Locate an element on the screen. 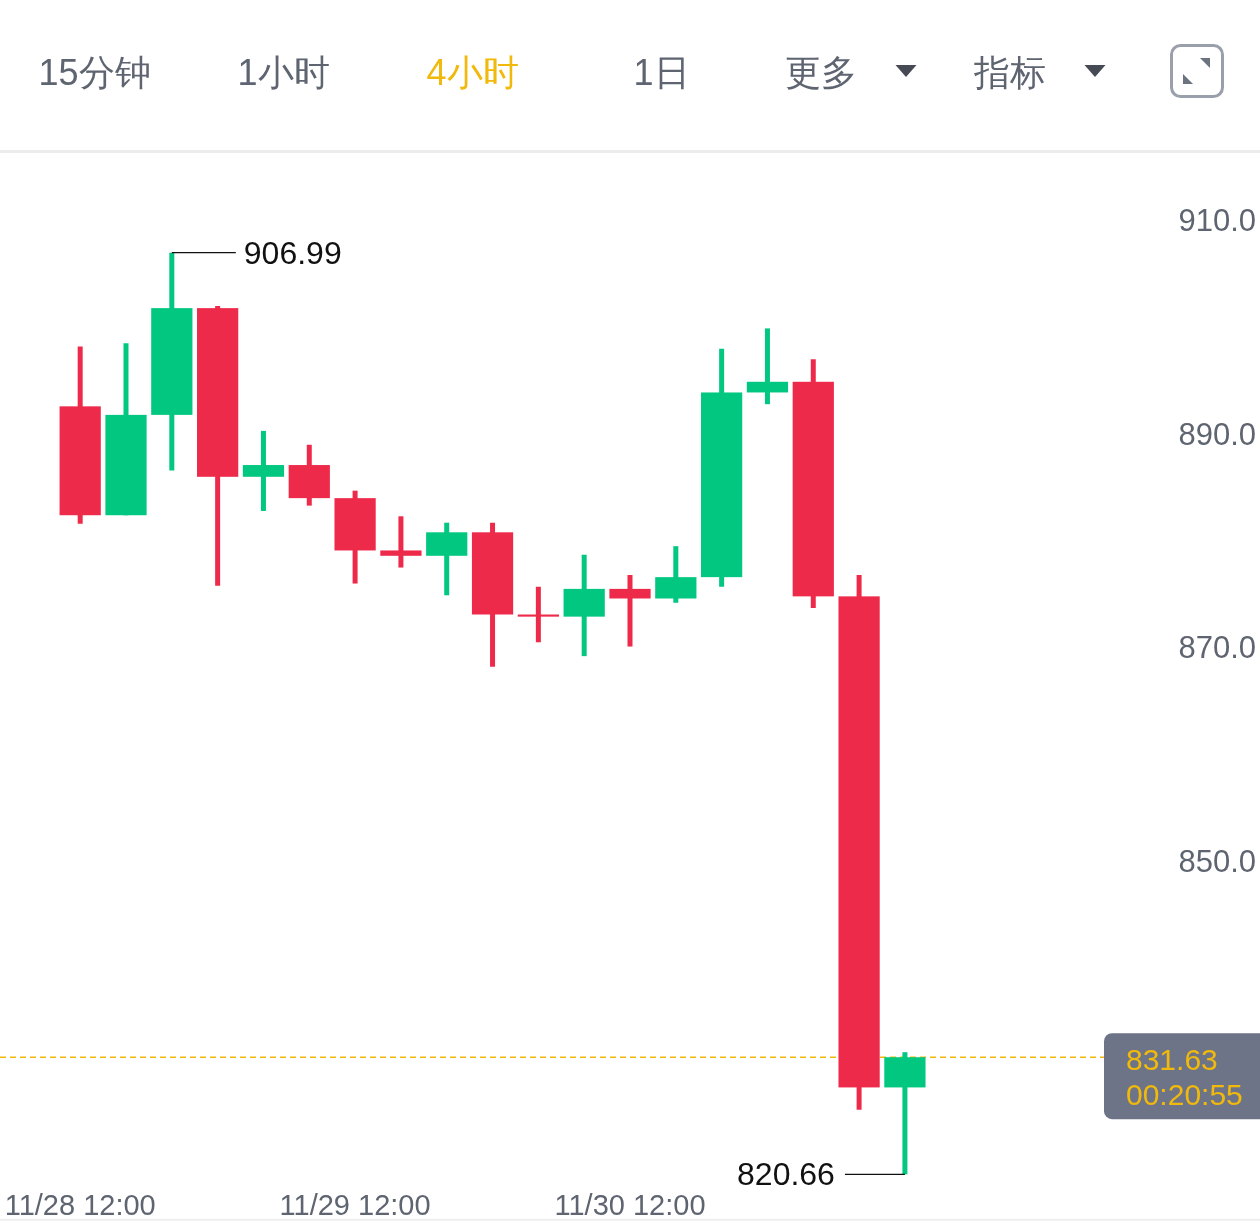 The width and height of the screenshot is (1260, 1225). y-tick-label: 850.0 is located at coordinates (1217, 861).